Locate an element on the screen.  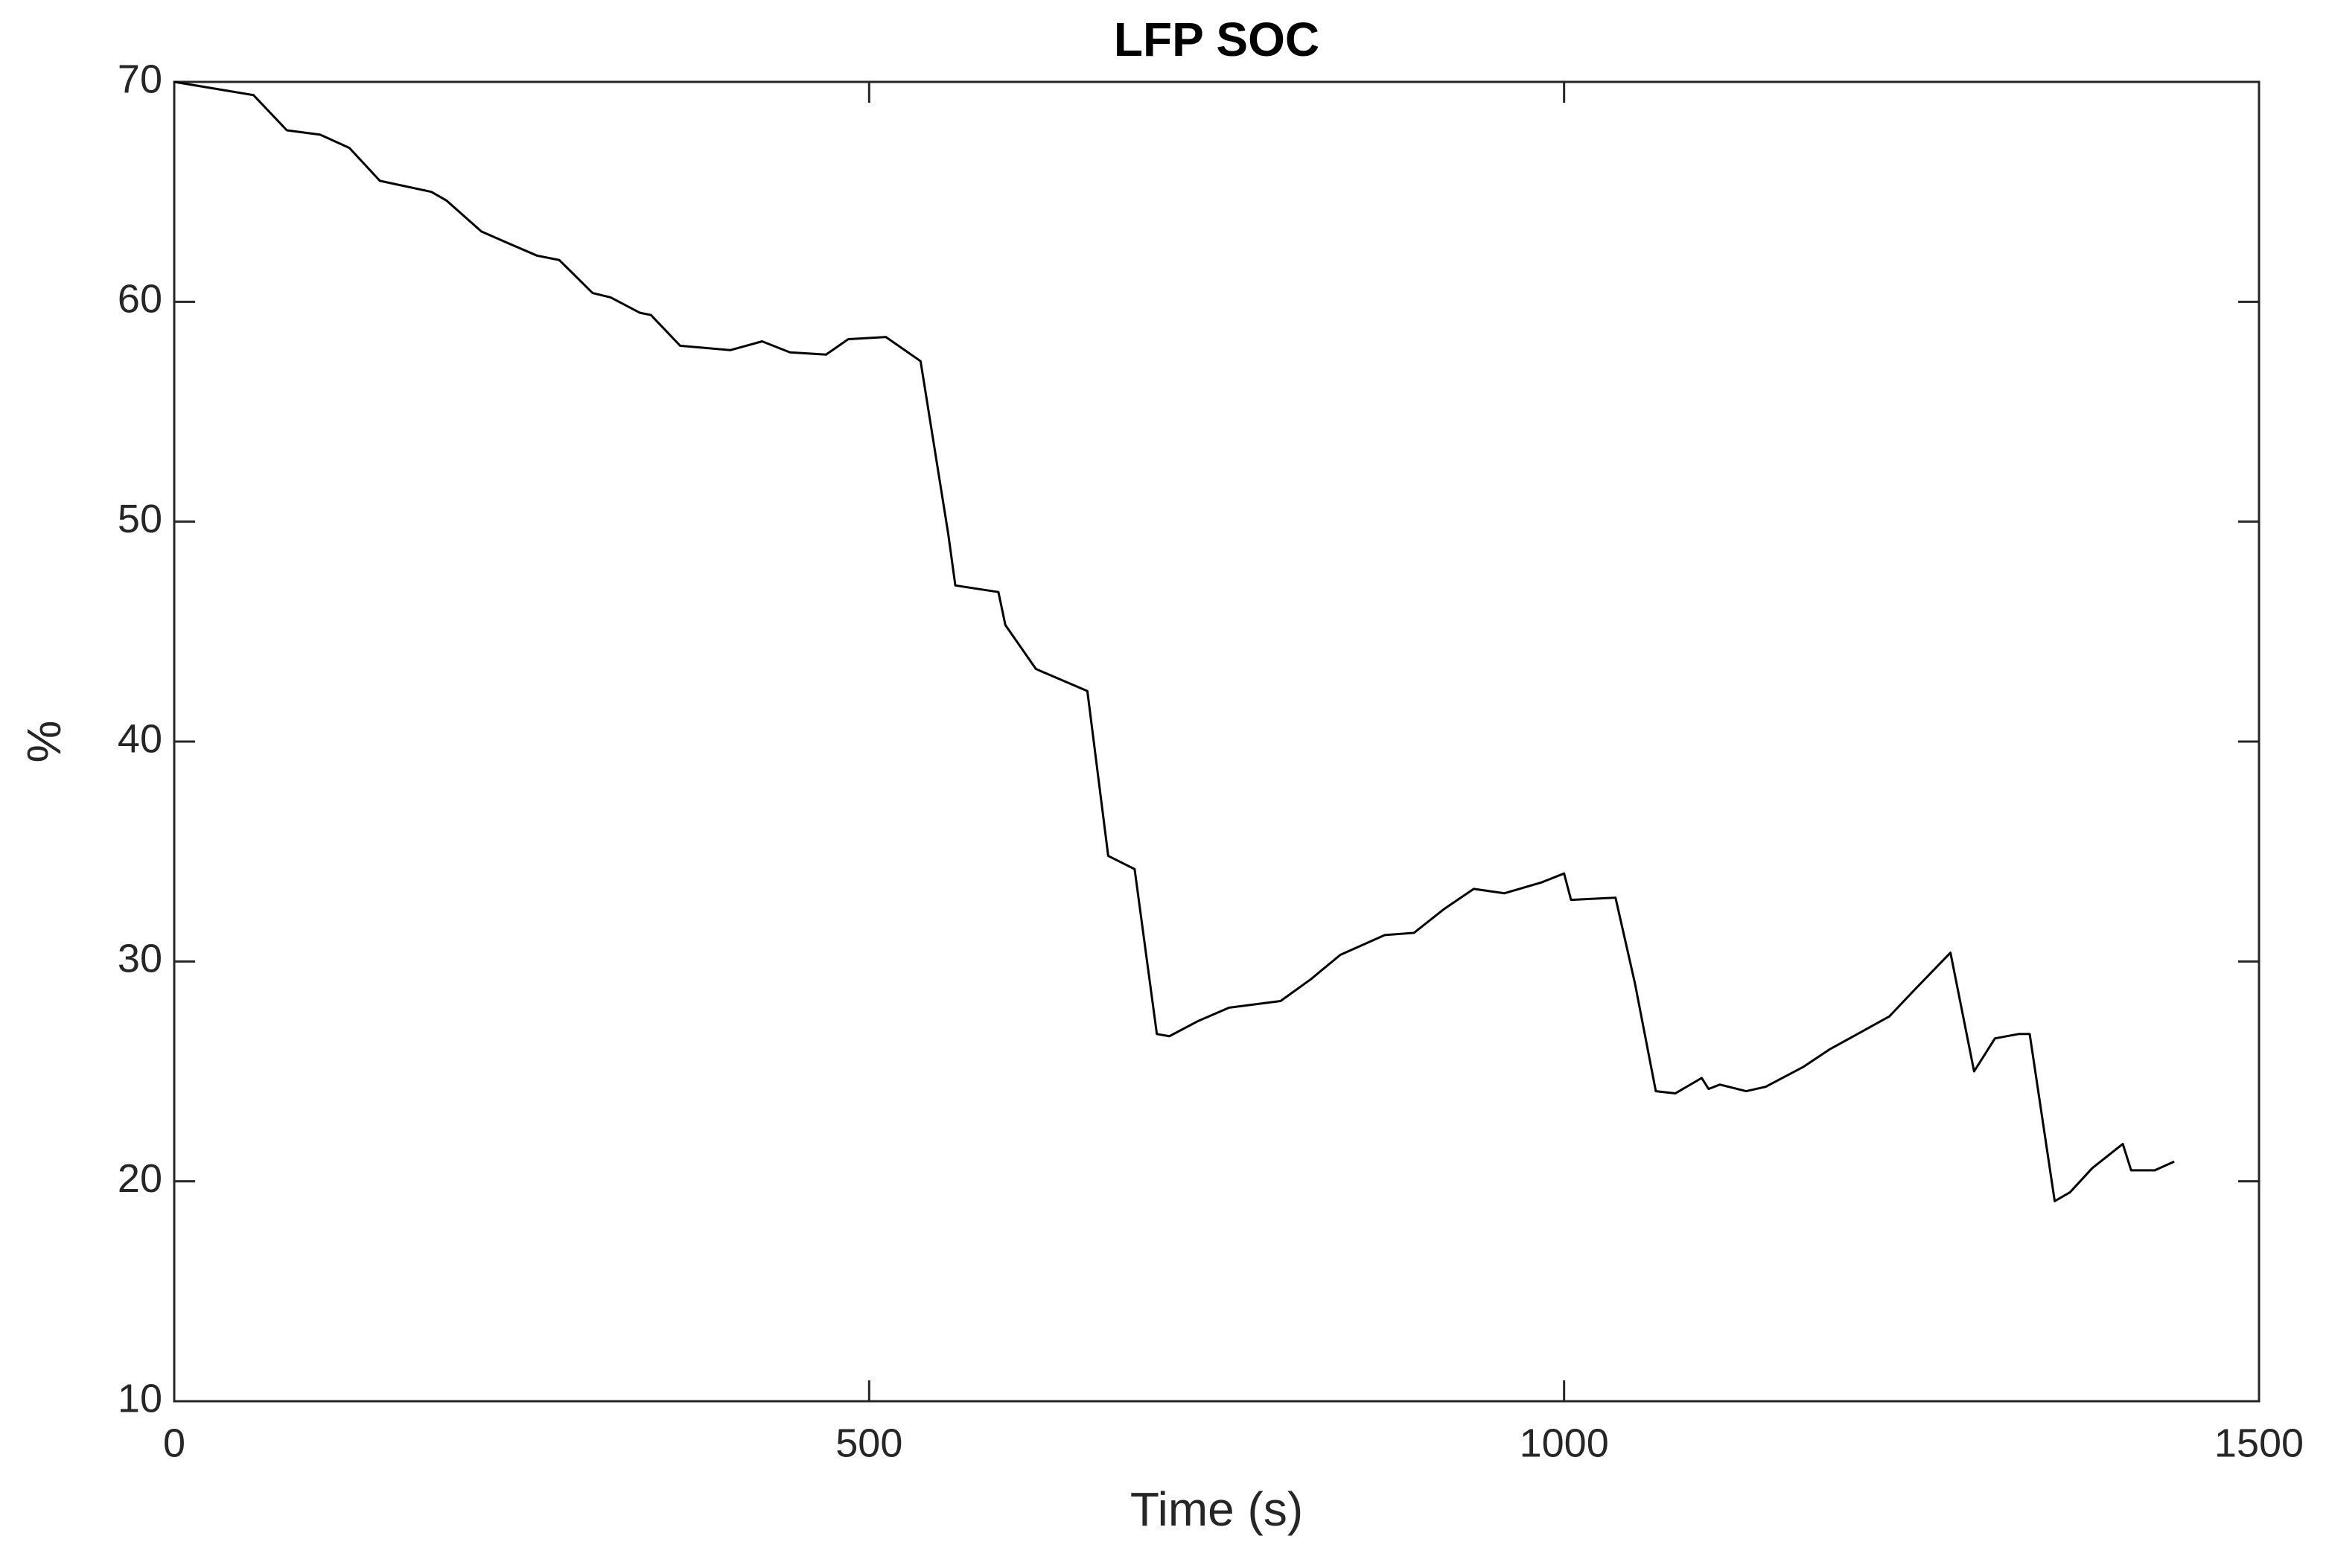
x-tick-label: 1000 is located at coordinates (1564, 1443).